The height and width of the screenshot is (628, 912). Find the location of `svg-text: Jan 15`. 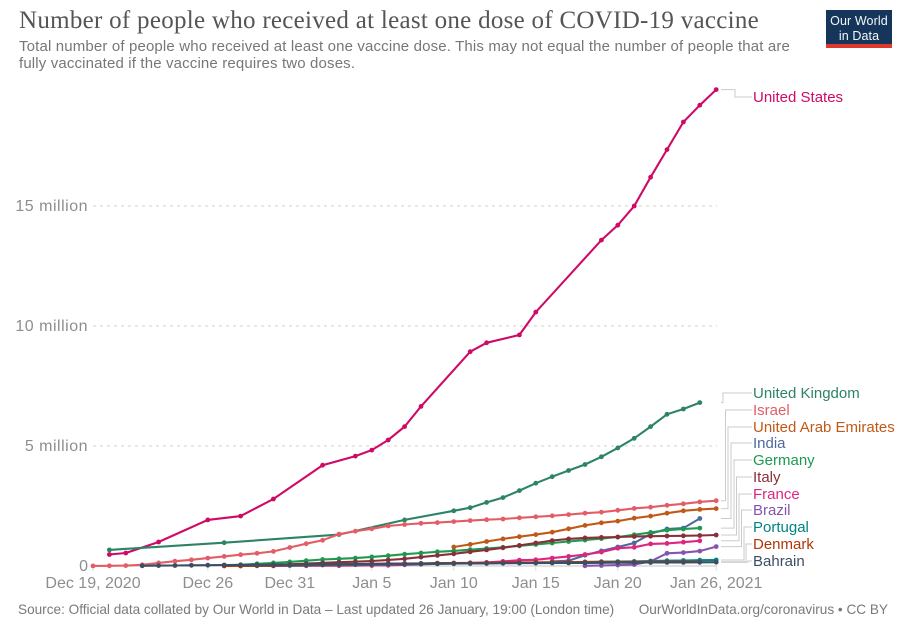

svg-text: Jan 15 is located at coordinates (536, 583).